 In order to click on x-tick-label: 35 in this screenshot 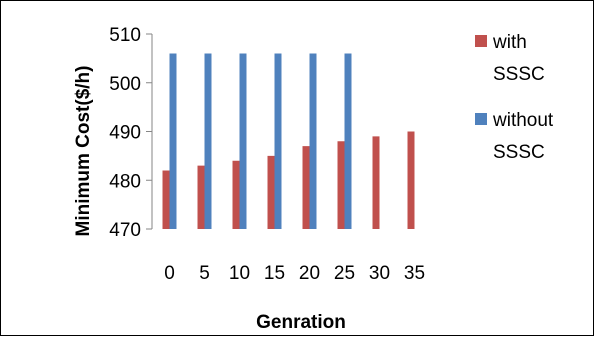, I will do `click(414, 273)`.